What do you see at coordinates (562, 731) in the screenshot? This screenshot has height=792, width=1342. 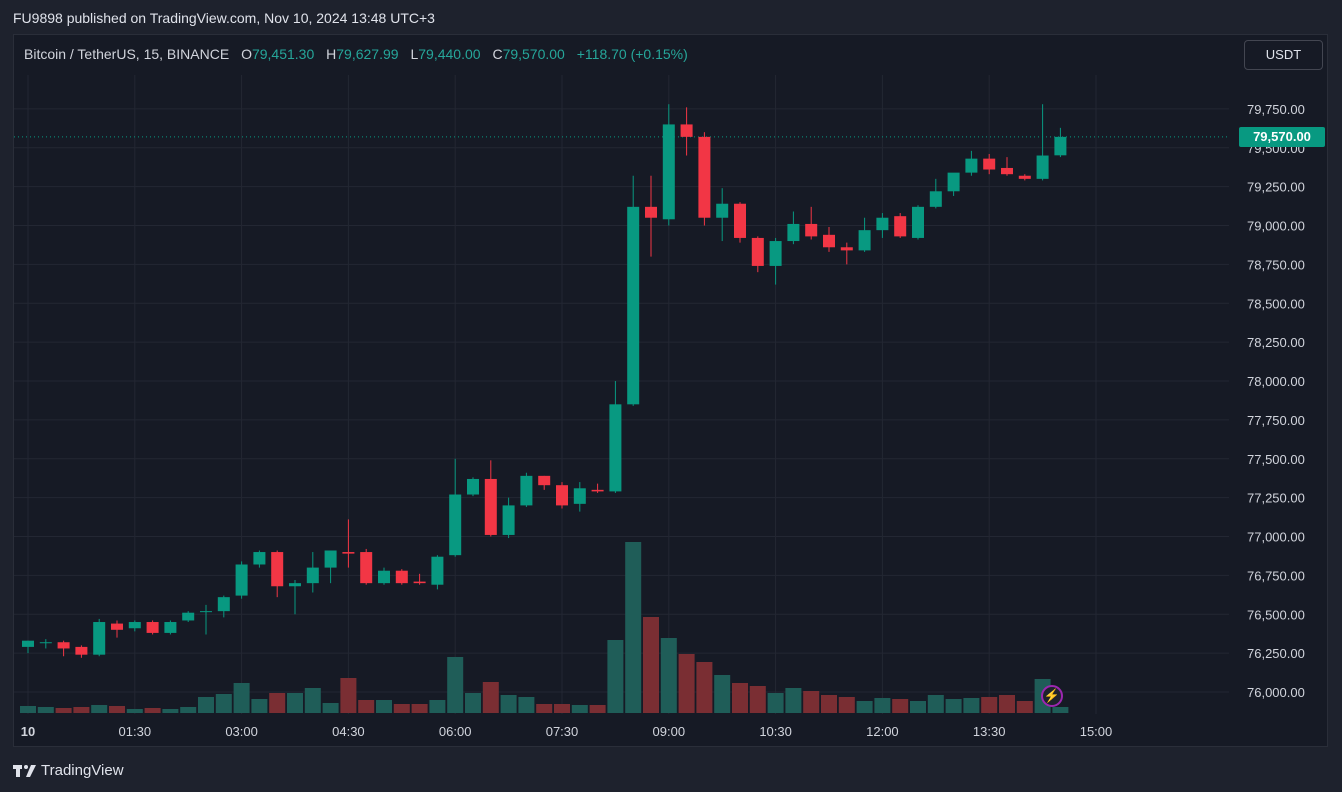 I see `time-tick-label: 07:30` at bounding box center [562, 731].